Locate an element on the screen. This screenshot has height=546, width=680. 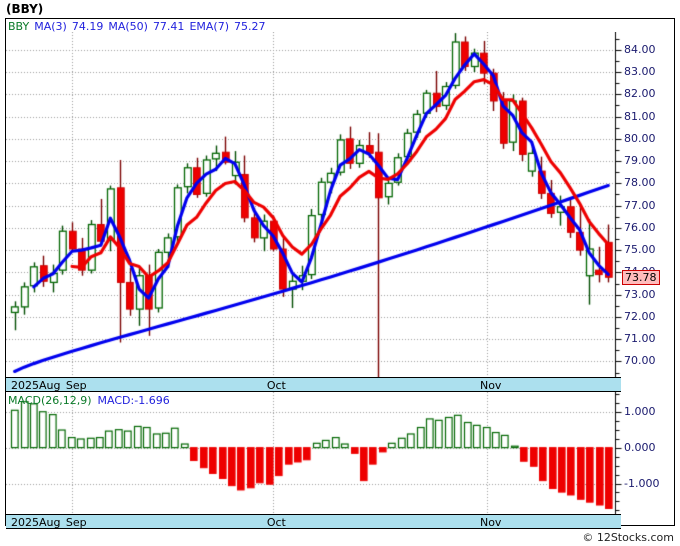
date-axis-top: 2025Aug Sep Oct Nov is located at coordinates (313, 384).